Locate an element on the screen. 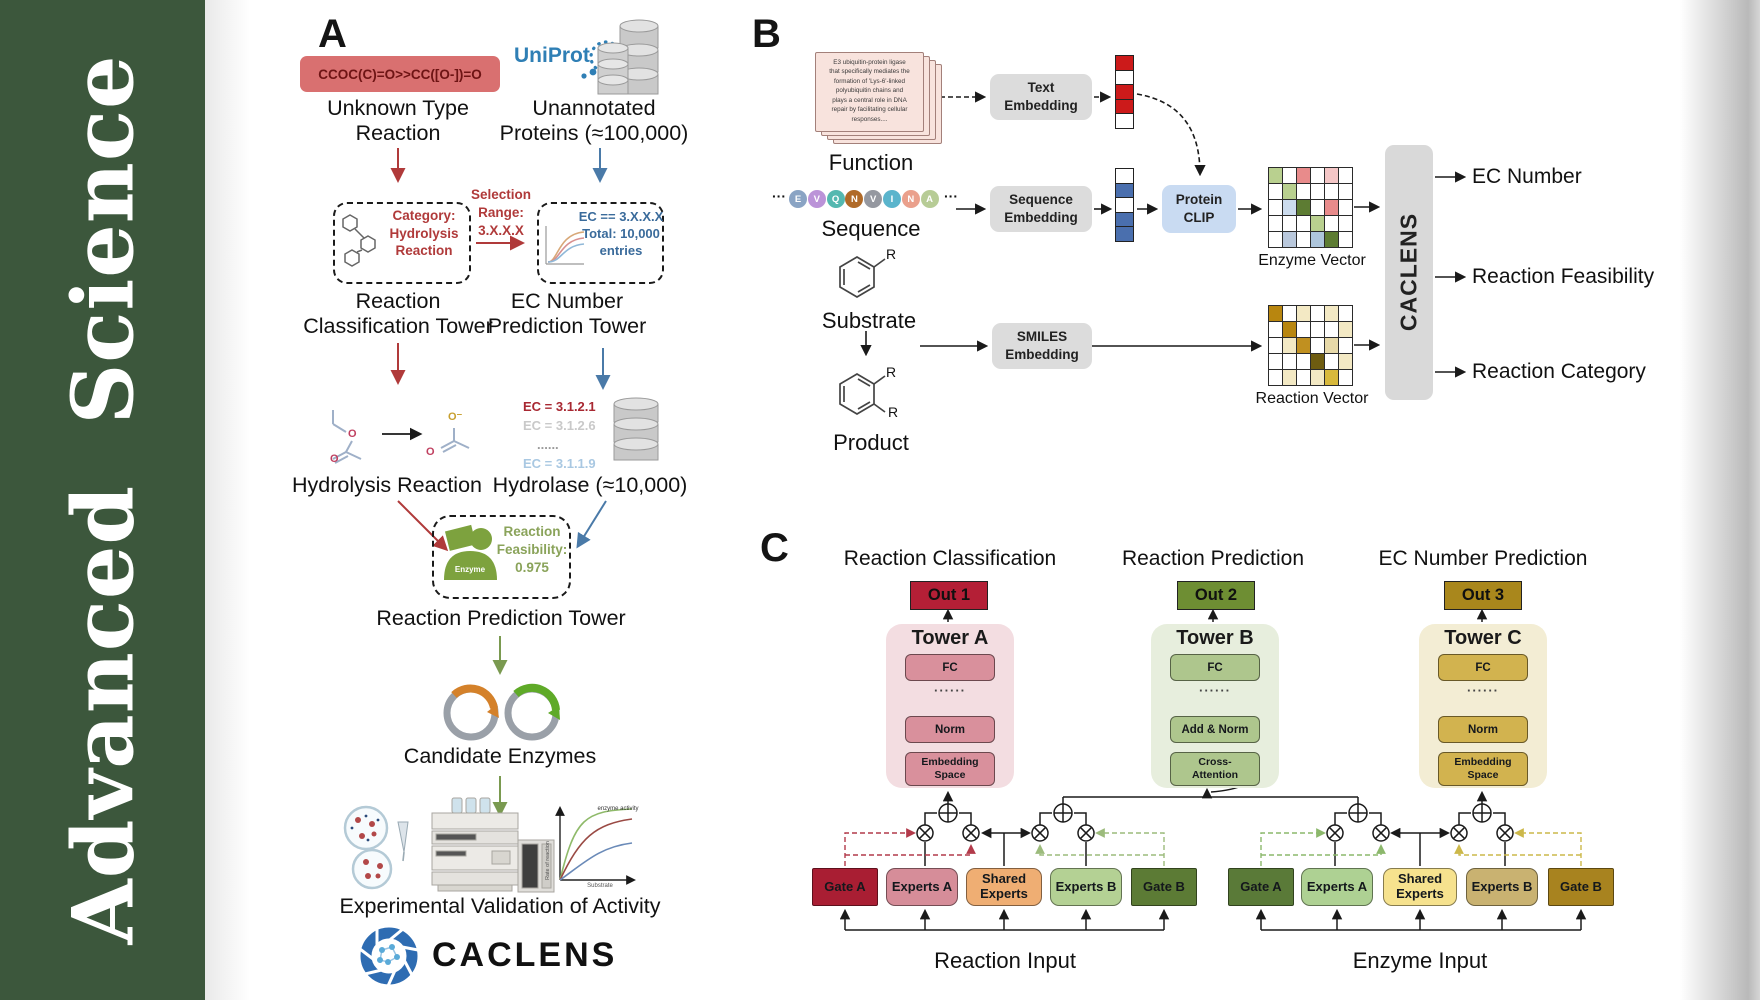  unannotated-proteins-label: Unannotated Proteins (≈100,000) is located at coordinates (594, 120).